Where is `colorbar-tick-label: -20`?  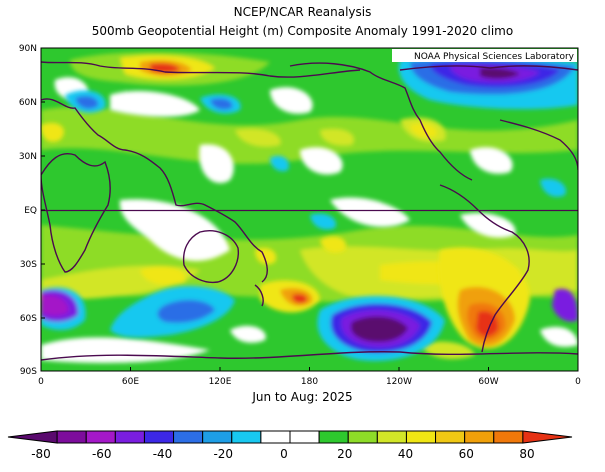
colorbar-tick-label: -20 is located at coordinates (223, 454).